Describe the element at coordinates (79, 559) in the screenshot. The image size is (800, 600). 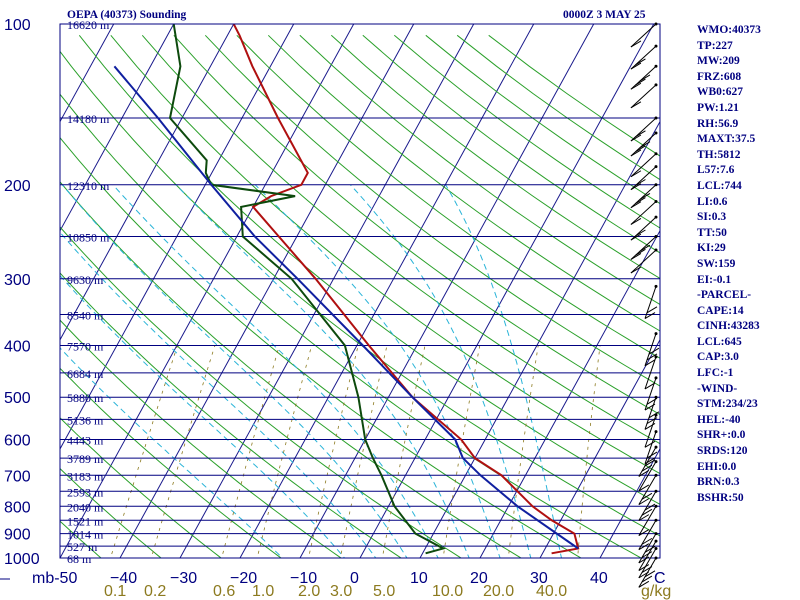
I see `height-label: 68 m` at that location.